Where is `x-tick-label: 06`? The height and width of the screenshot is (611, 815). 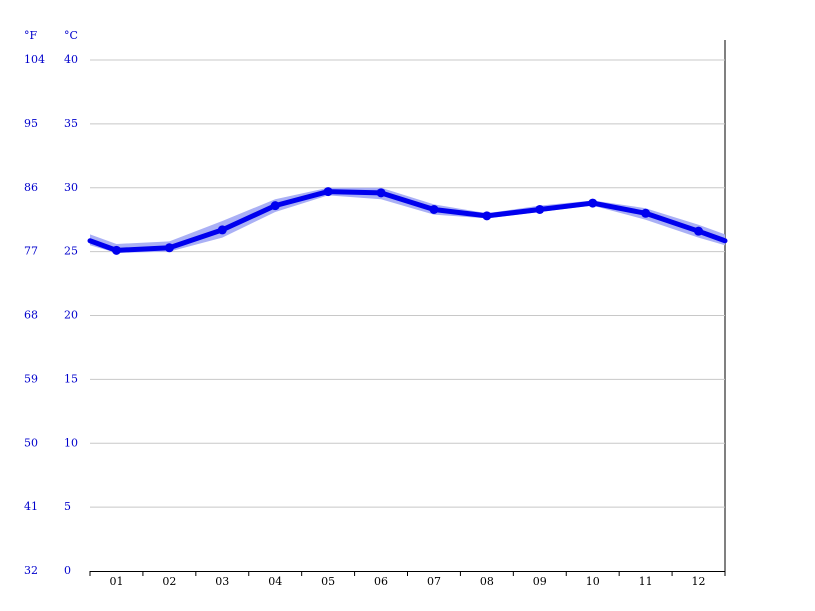
x-tick-label: 06 is located at coordinates (381, 581).